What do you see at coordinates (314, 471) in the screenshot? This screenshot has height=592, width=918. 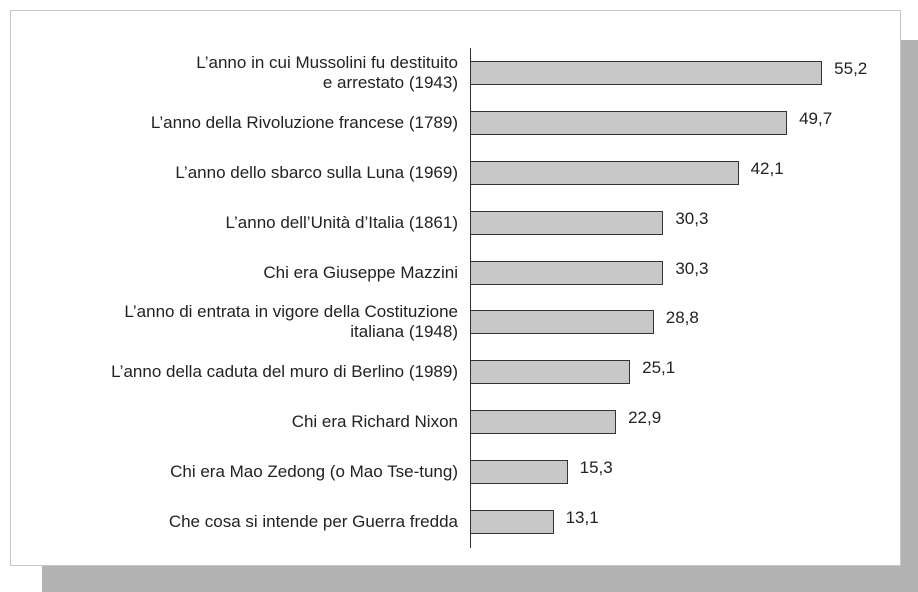 I see `category-label: Chi era Mao Zedong (o Mao Tse-tung)` at bounding box center [314, 471].